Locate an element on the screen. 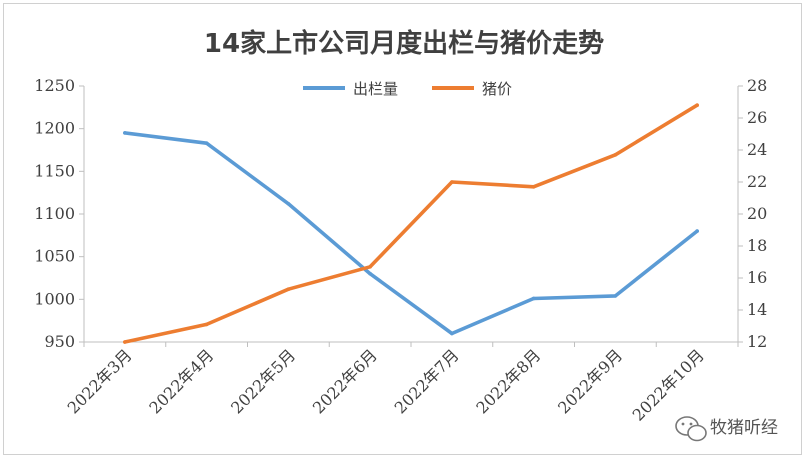 This screenshot has width=809, height=463. watermark: 牧猪听经 is located at coordinates (726, 429).